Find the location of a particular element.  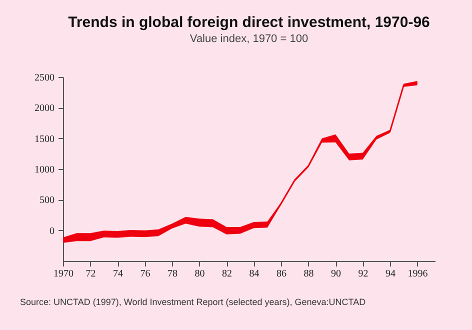

x-tick-label: 1996 is located at coordinates (418, 274).